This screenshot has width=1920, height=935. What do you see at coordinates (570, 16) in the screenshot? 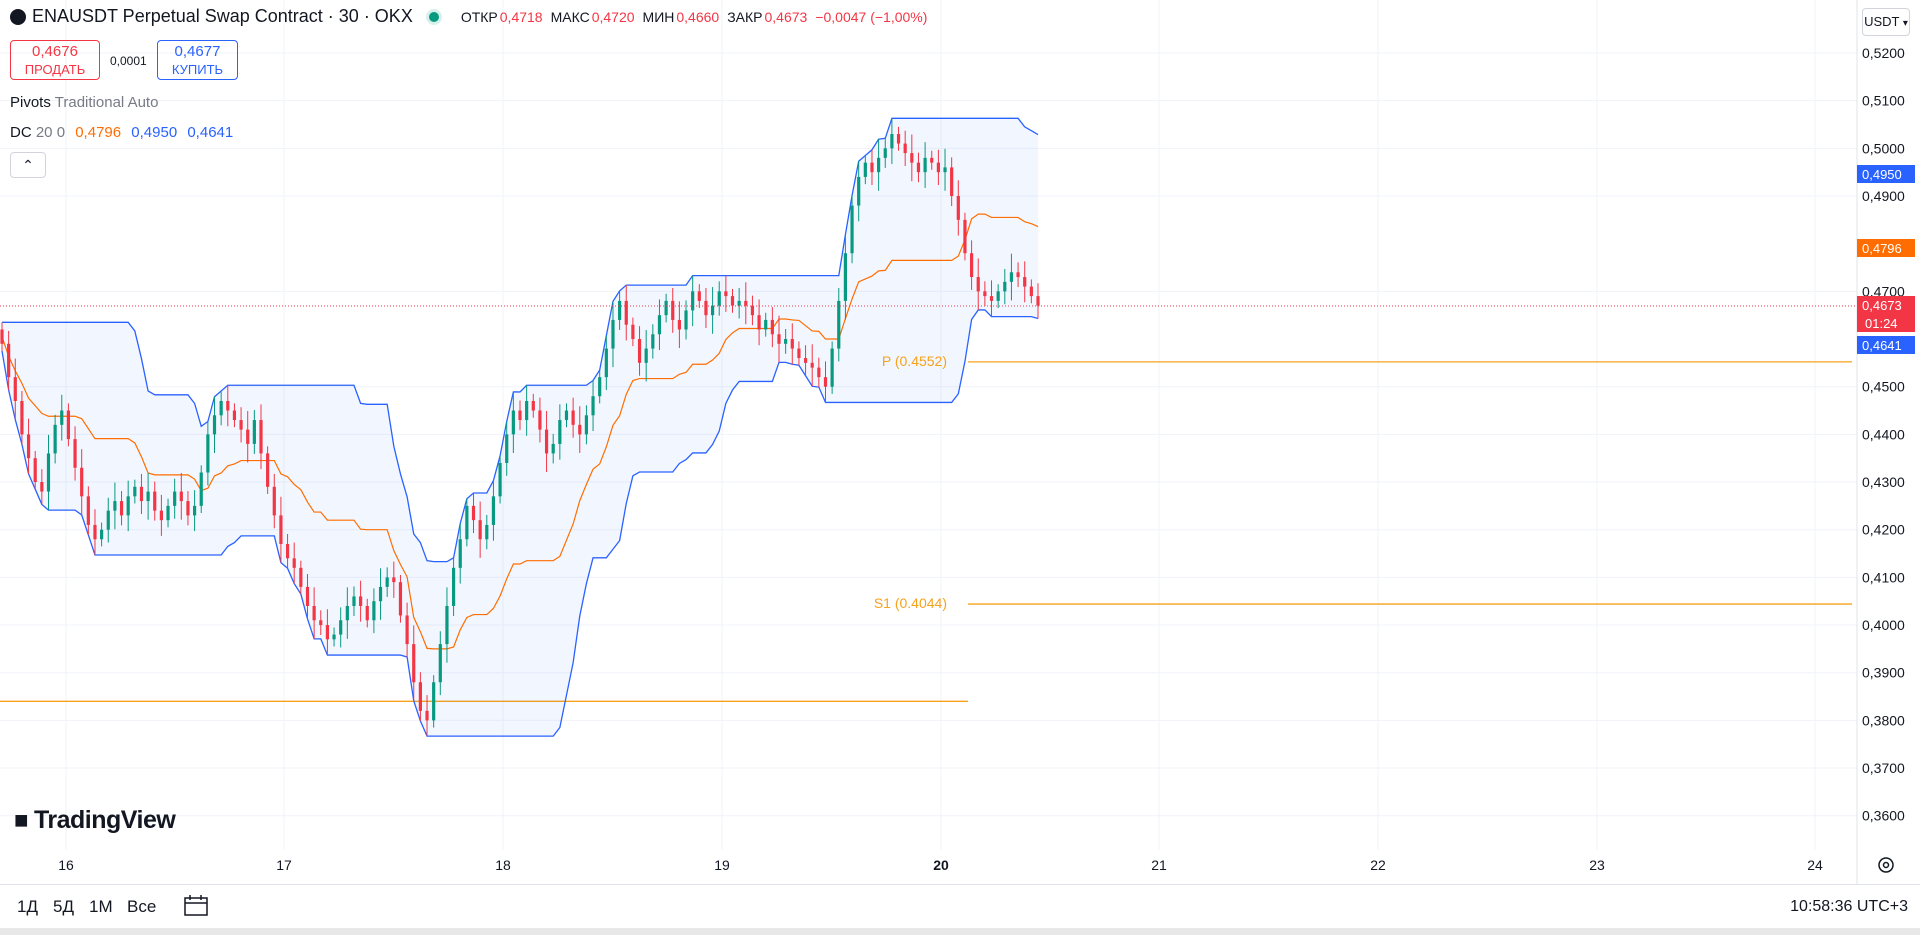
I see `high-label: МАКС` at bounding box center [570, 16].